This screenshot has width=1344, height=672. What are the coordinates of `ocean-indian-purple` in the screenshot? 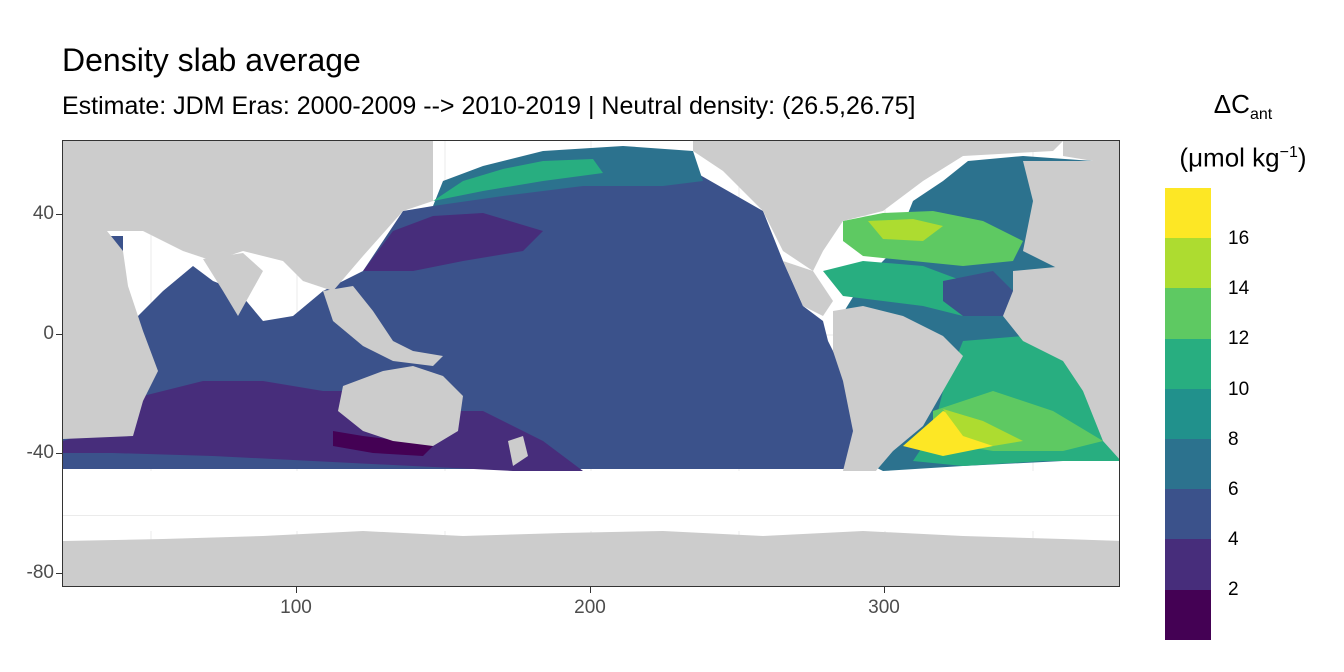 It's located at (323, 426).